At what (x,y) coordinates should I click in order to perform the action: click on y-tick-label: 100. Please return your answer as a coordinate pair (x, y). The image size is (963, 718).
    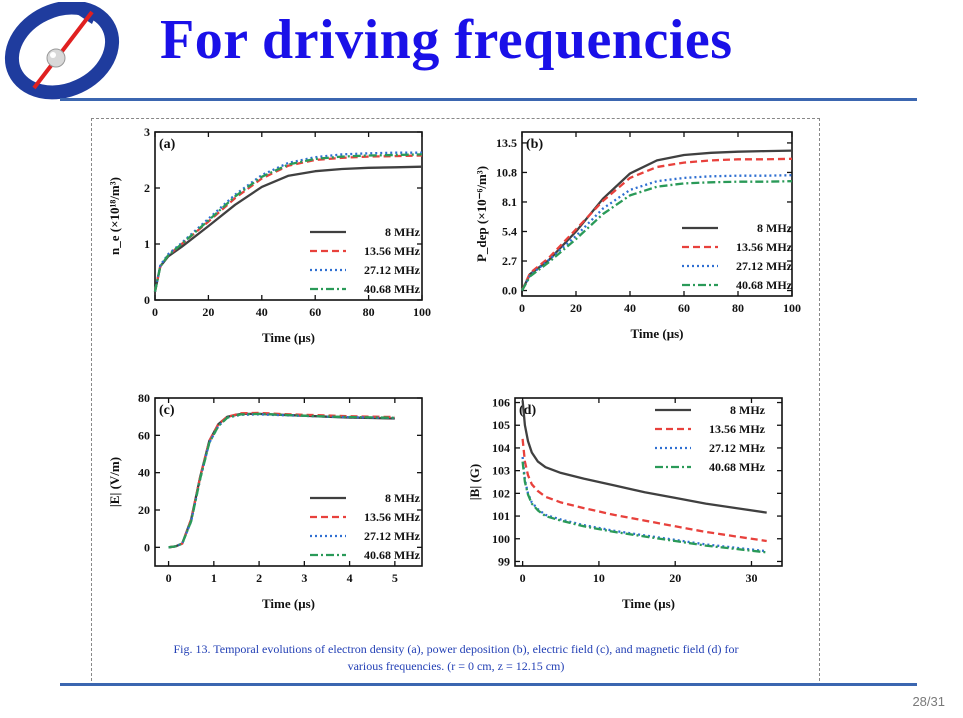
    Looking at the image, I should click on (501, 539).